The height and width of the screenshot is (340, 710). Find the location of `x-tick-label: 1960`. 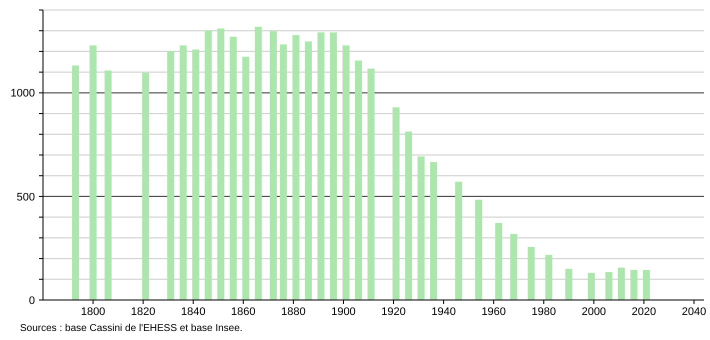

x-tick-label: 1960 is located at coordinates (493, 312).